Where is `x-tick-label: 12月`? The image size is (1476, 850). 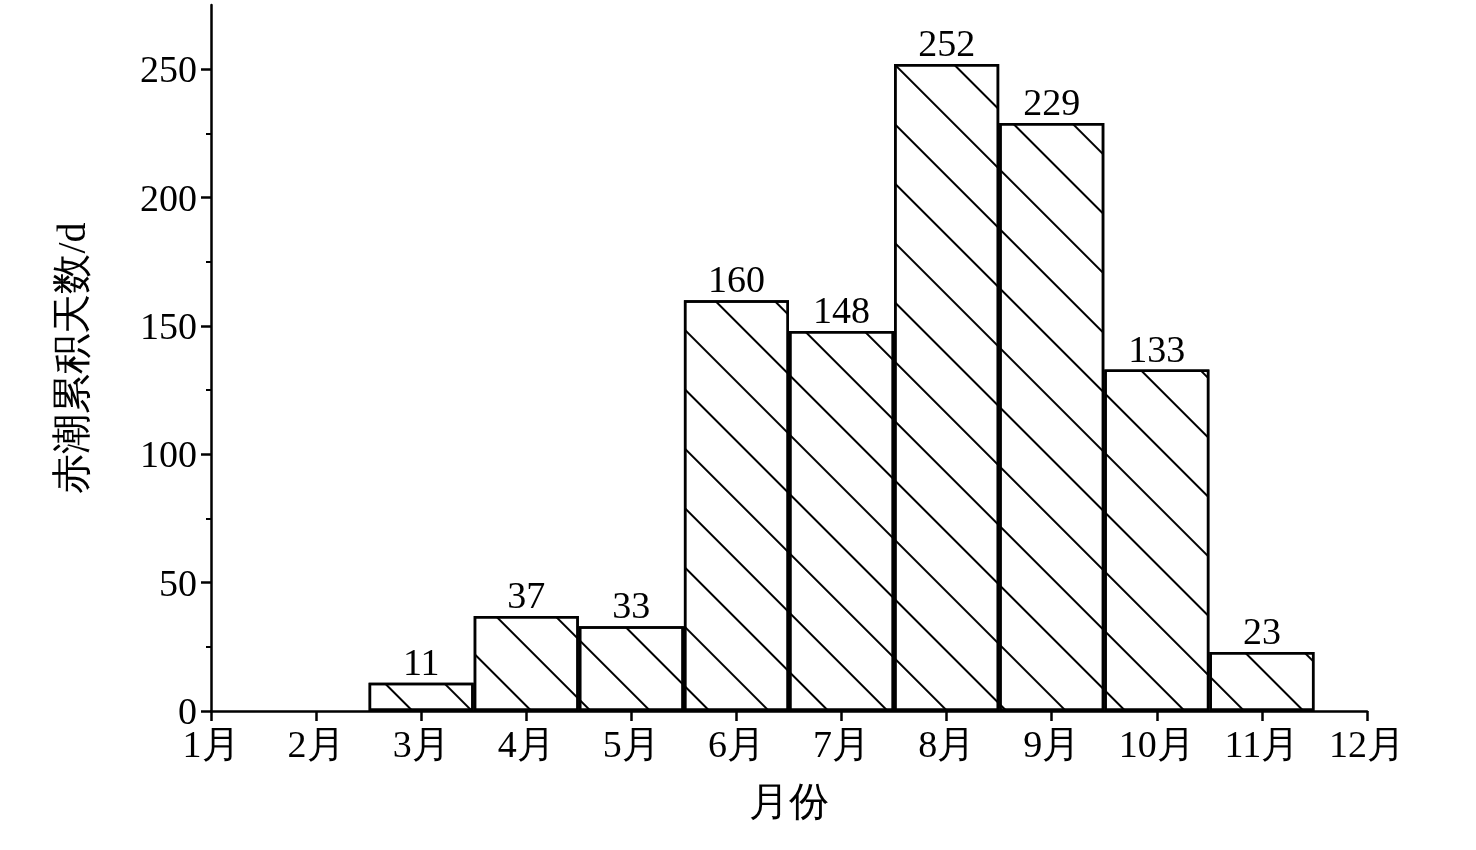
x-tick-label: 12月 is located at coordinates (1367, 744).